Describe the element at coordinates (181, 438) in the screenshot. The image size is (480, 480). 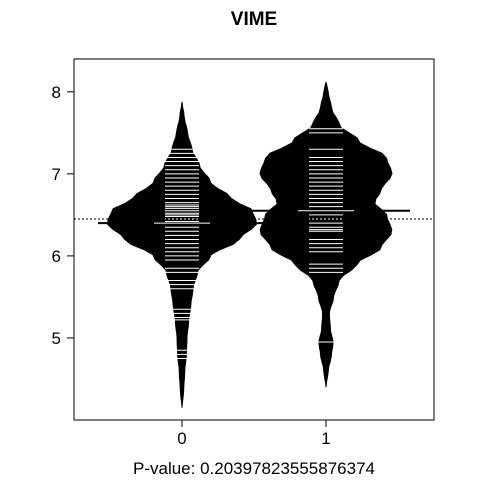
I see `x-tick-label-0: 0` at that location.